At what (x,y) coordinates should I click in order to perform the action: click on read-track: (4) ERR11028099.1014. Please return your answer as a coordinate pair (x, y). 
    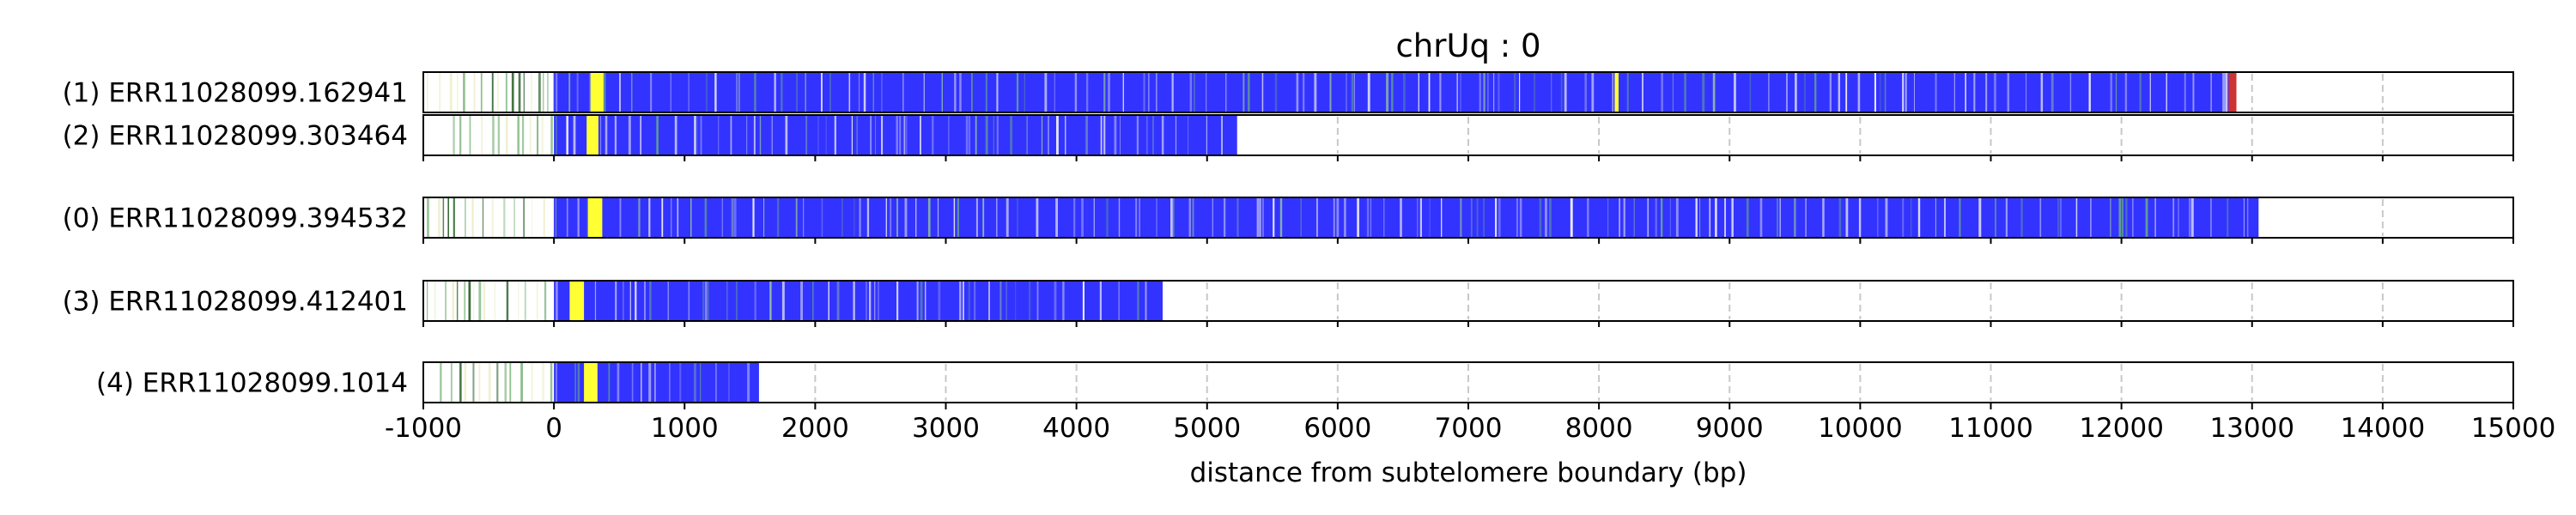
    Looking at the image, I should click on (1305, 382).